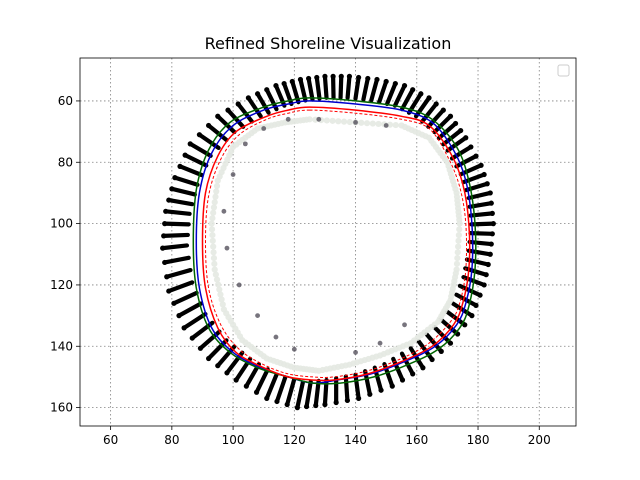 The image size is (640, 480). I want to click on y-tick-label: 80, so click(65, 162).